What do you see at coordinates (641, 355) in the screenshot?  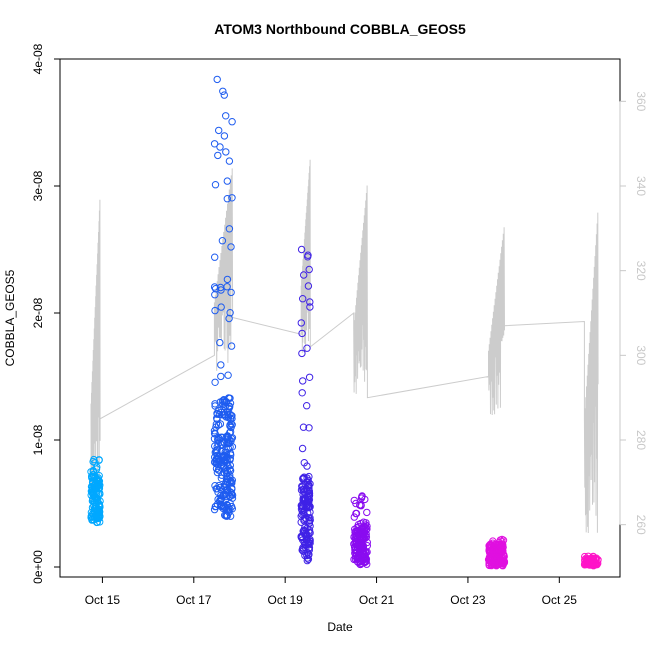 I see `y2-tick-label: 300` at bounding box center [641, 355].